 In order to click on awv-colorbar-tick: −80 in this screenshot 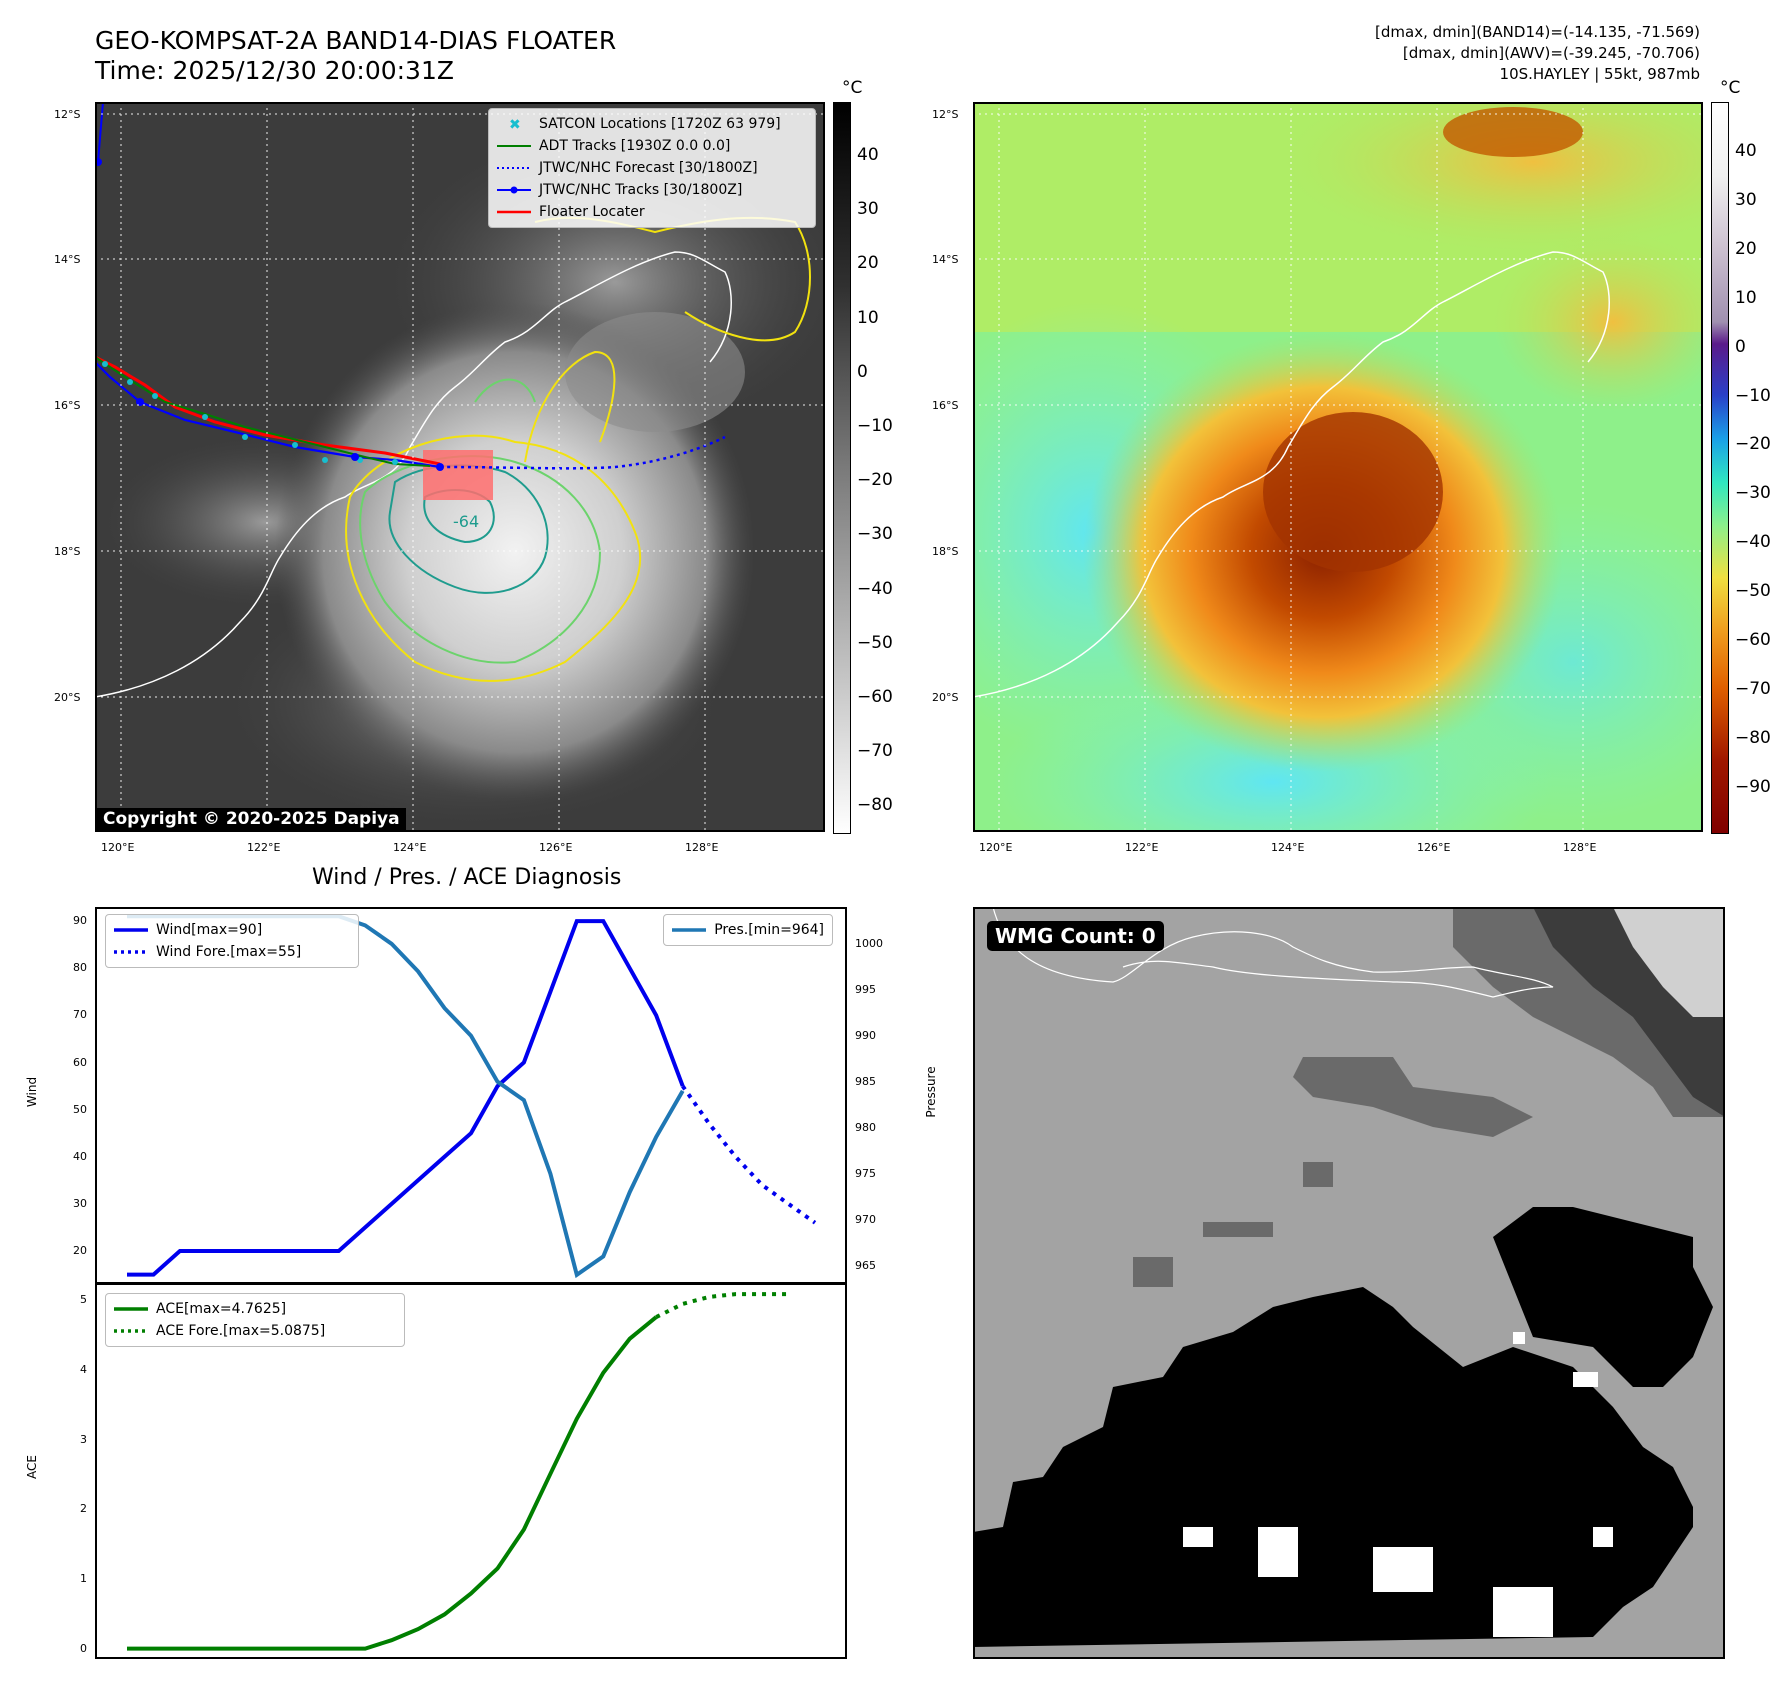, I will do `click(1753, 737)`.